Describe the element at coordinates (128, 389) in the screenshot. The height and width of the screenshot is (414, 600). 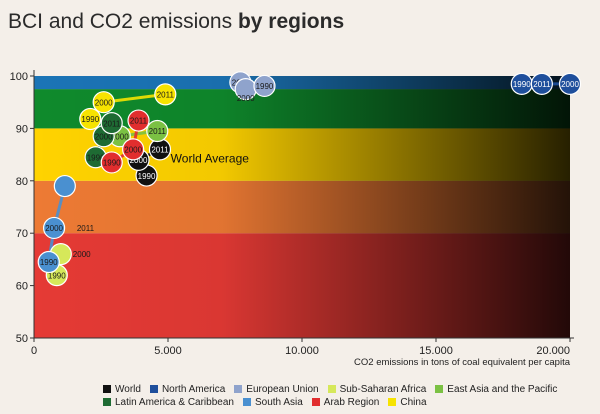
I see `legend-label: World` at that location.